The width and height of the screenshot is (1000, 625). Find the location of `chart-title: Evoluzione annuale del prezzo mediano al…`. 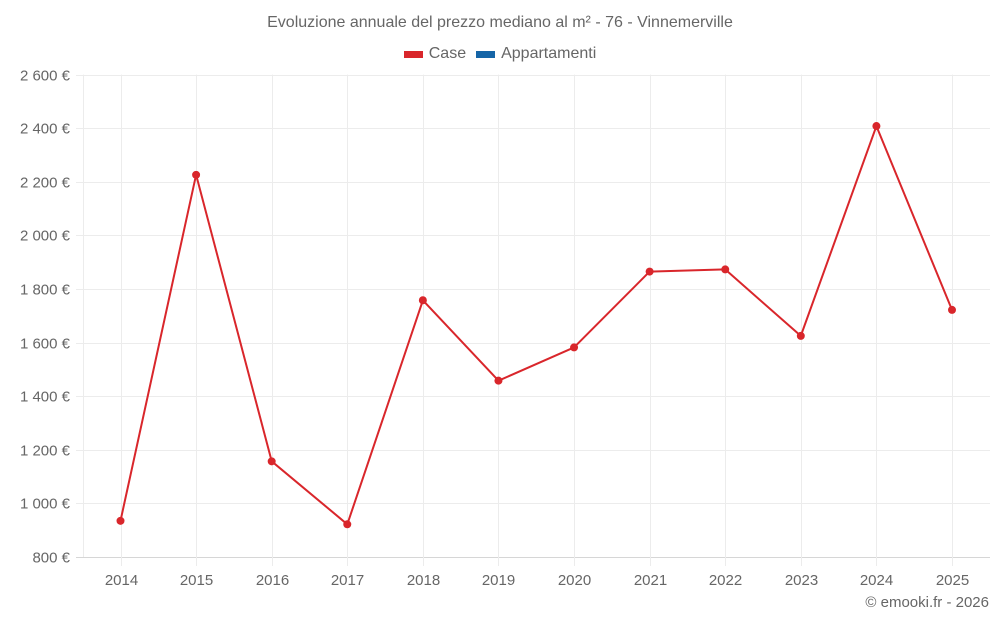

chart-title: Evoluzione annuale del prezzo mediano al… is located at coordinates (500, 22).